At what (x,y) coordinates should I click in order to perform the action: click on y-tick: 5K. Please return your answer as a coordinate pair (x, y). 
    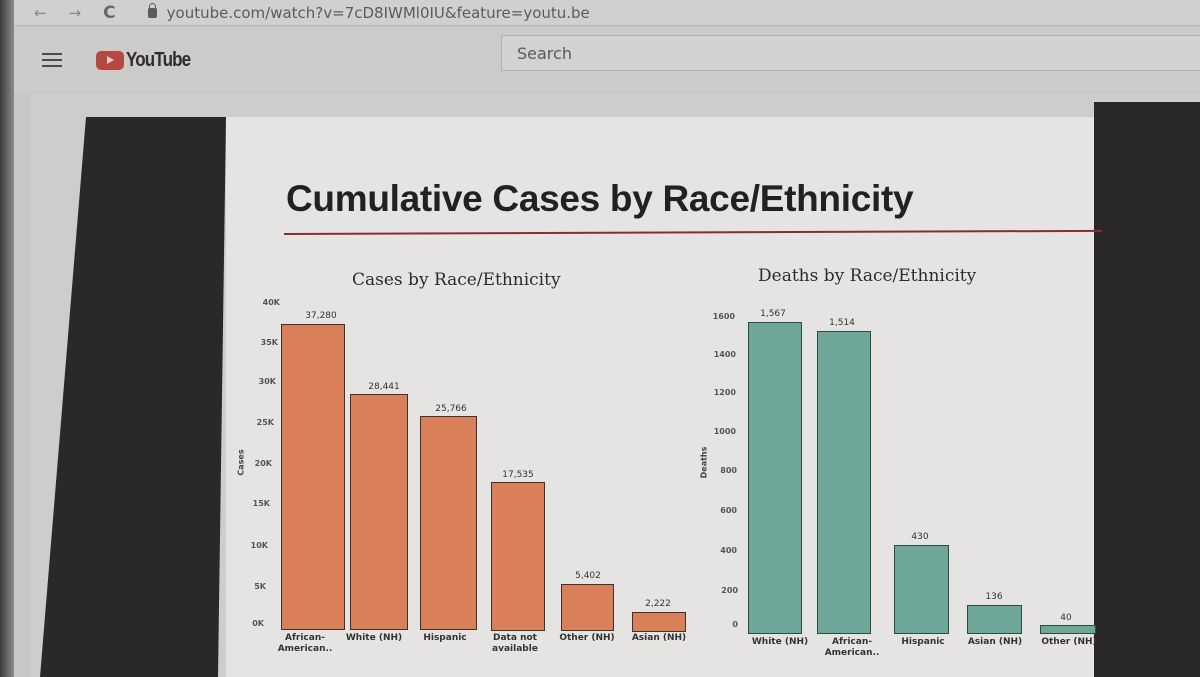
    Looking at the image, I should click on (260, 586).